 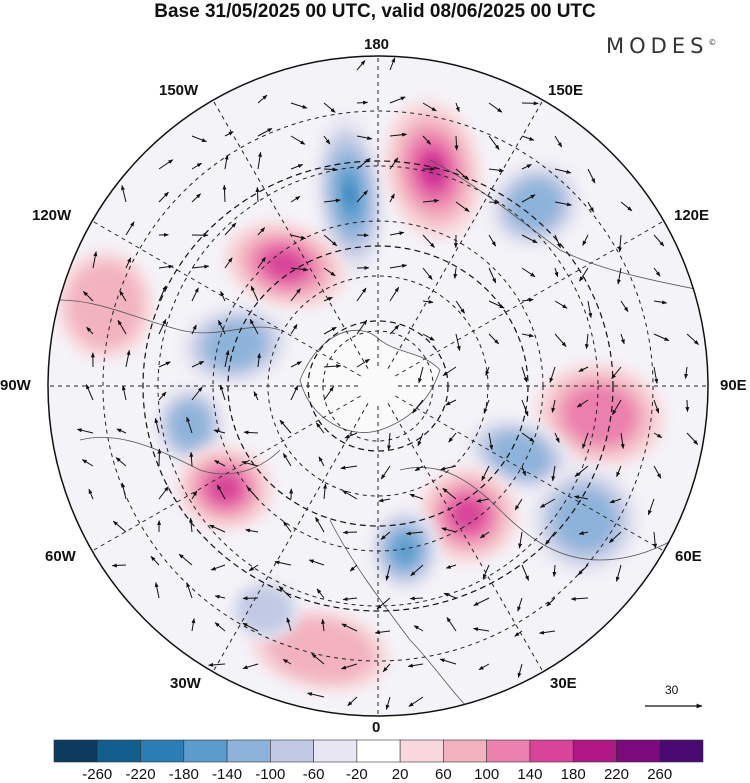 What do you see at coordinates (52, 215) in the screenshot?
I see `lon-label-120w: 120W` at bounding box center [52, 215].